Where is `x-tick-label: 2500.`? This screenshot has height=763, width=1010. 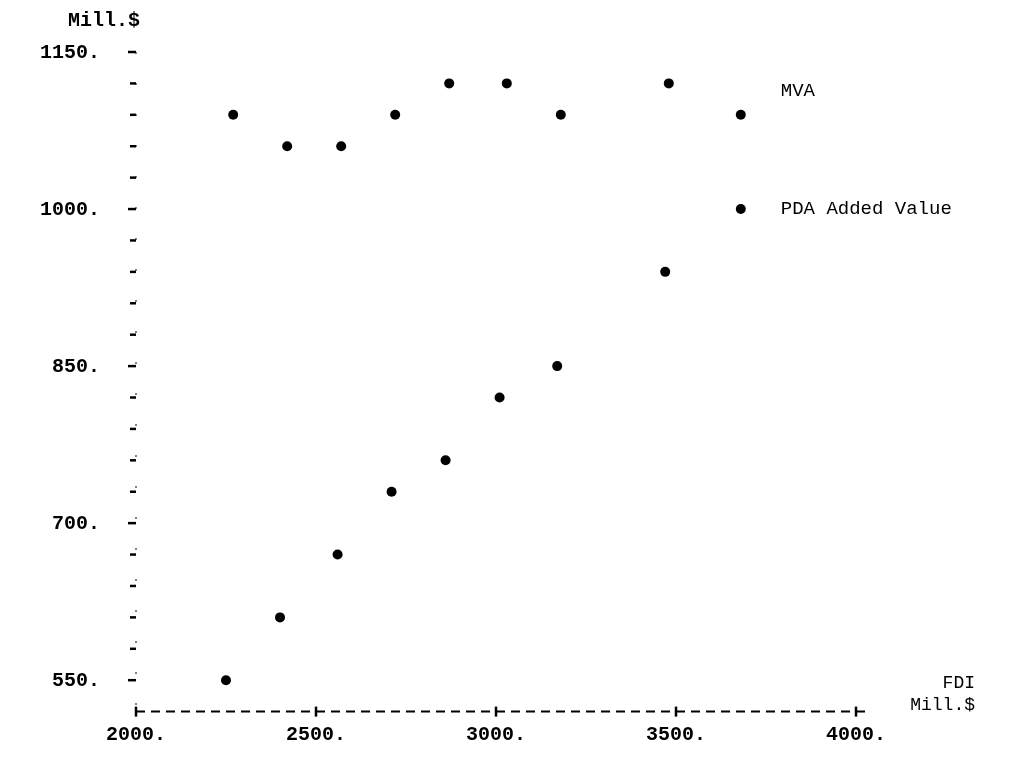 x-tick-label: 2500. is located at coordinates (316, 735).